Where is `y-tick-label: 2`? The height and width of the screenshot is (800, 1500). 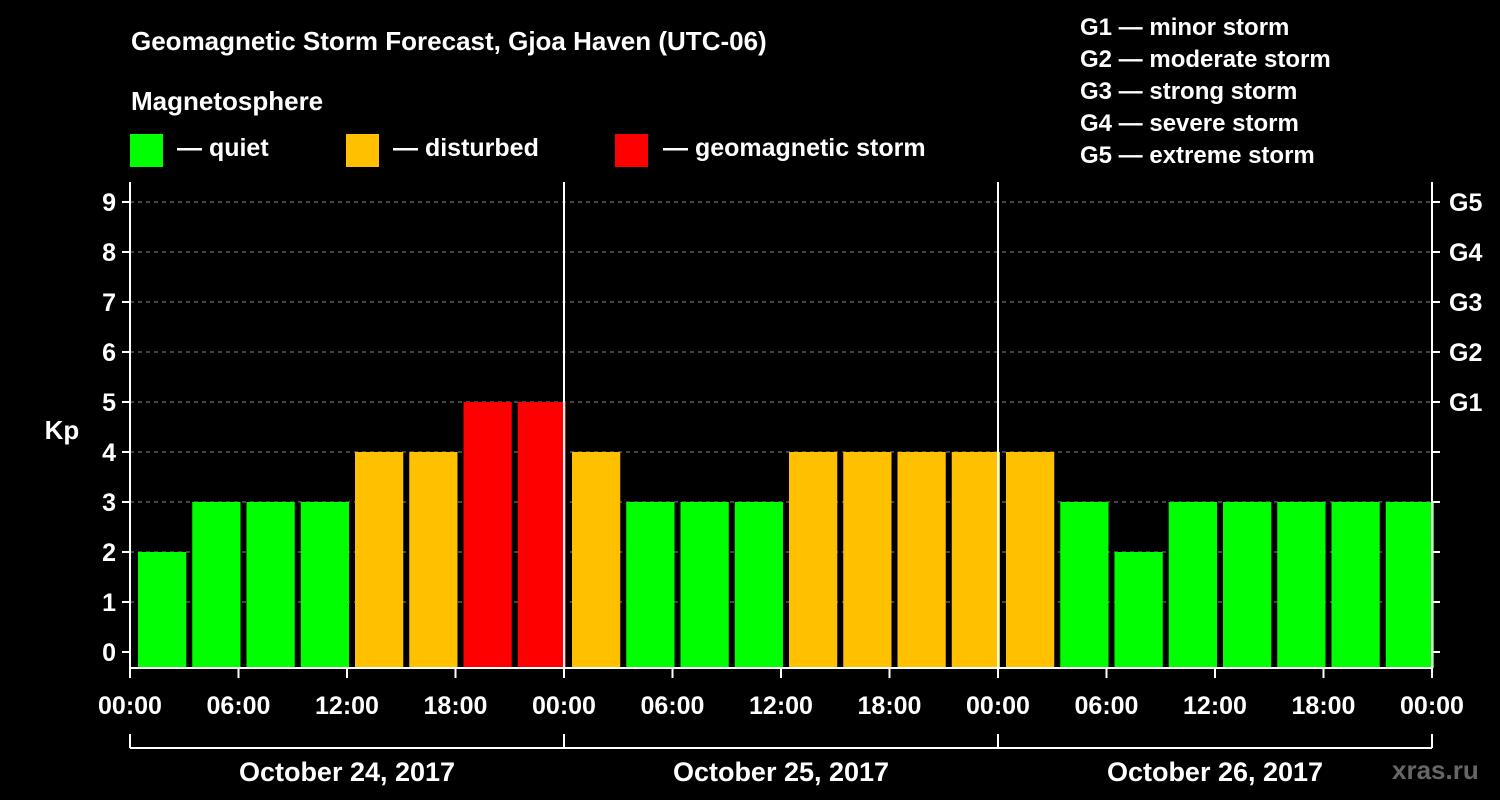
y-tick-label: 2 is located at coordinates (109, 553).